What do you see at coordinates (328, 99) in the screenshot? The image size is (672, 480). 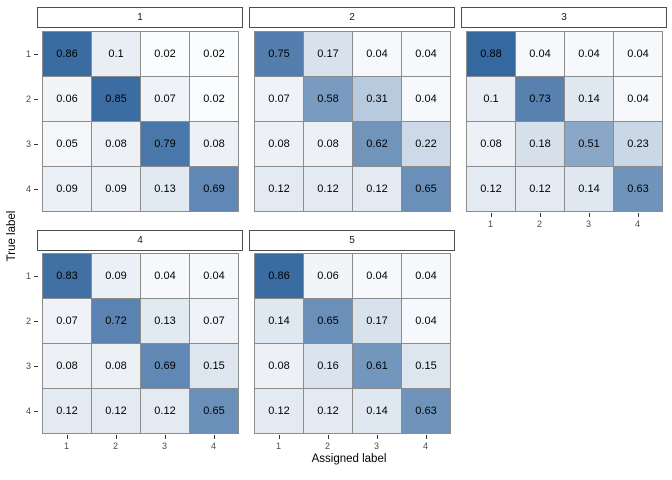 I see `heatmap-cell: 0.58` at bounding box center [328, 99].